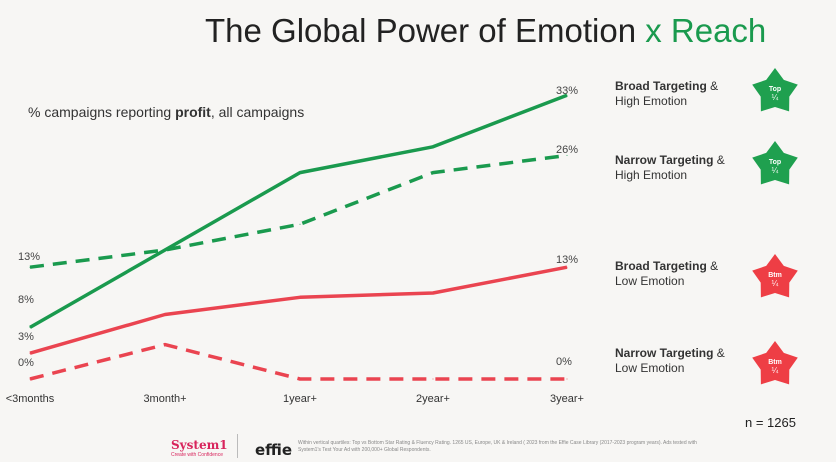 The image size is (836, 462). Describe the element at coordinates (26, 363) in the screenshot. I see `start-value-label-4: 0%` at that location.